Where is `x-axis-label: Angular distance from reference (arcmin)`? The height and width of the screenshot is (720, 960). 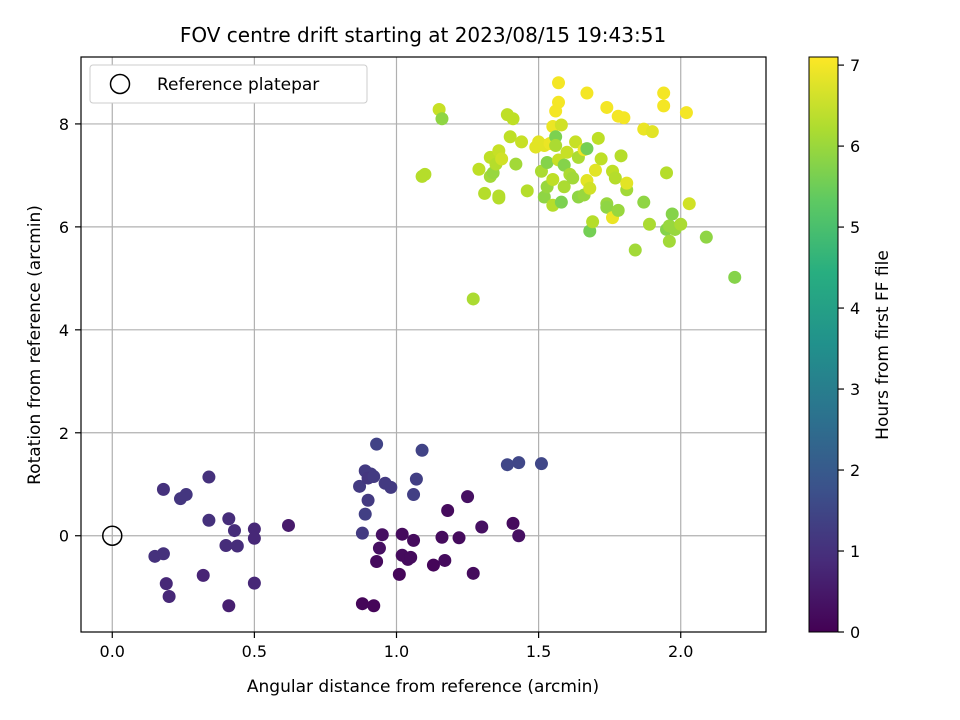
x-axis-label: Angular distance from reference (arcmin) is located at coordinates (423, 687).